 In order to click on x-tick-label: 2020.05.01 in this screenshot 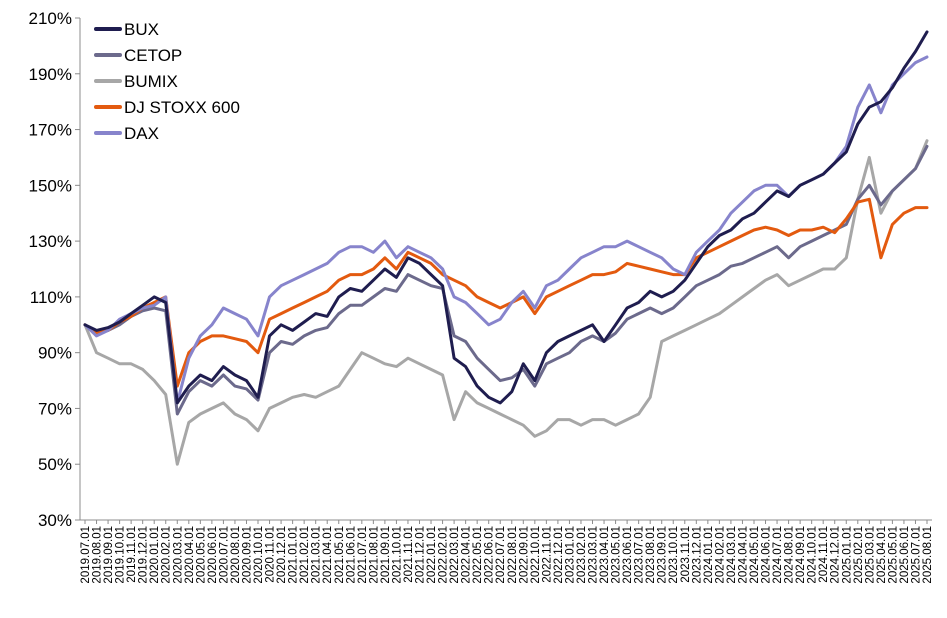, I will do `click(201, 555)`.